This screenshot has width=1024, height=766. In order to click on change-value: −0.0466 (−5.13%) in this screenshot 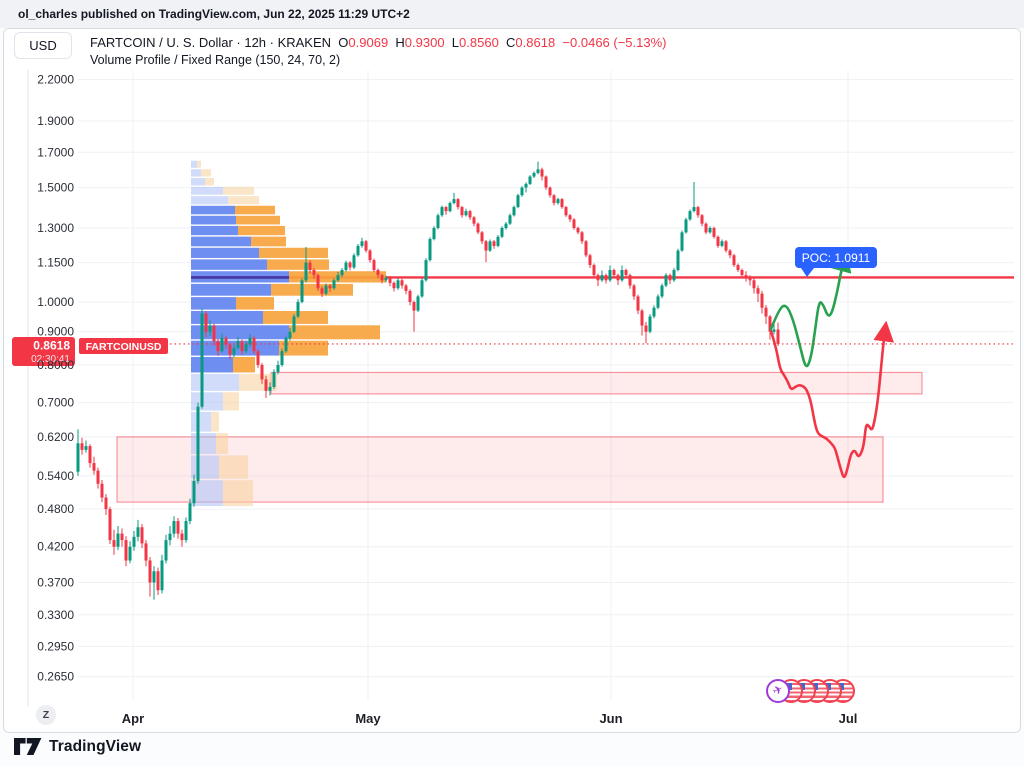, I will do `click(614, 42)`.